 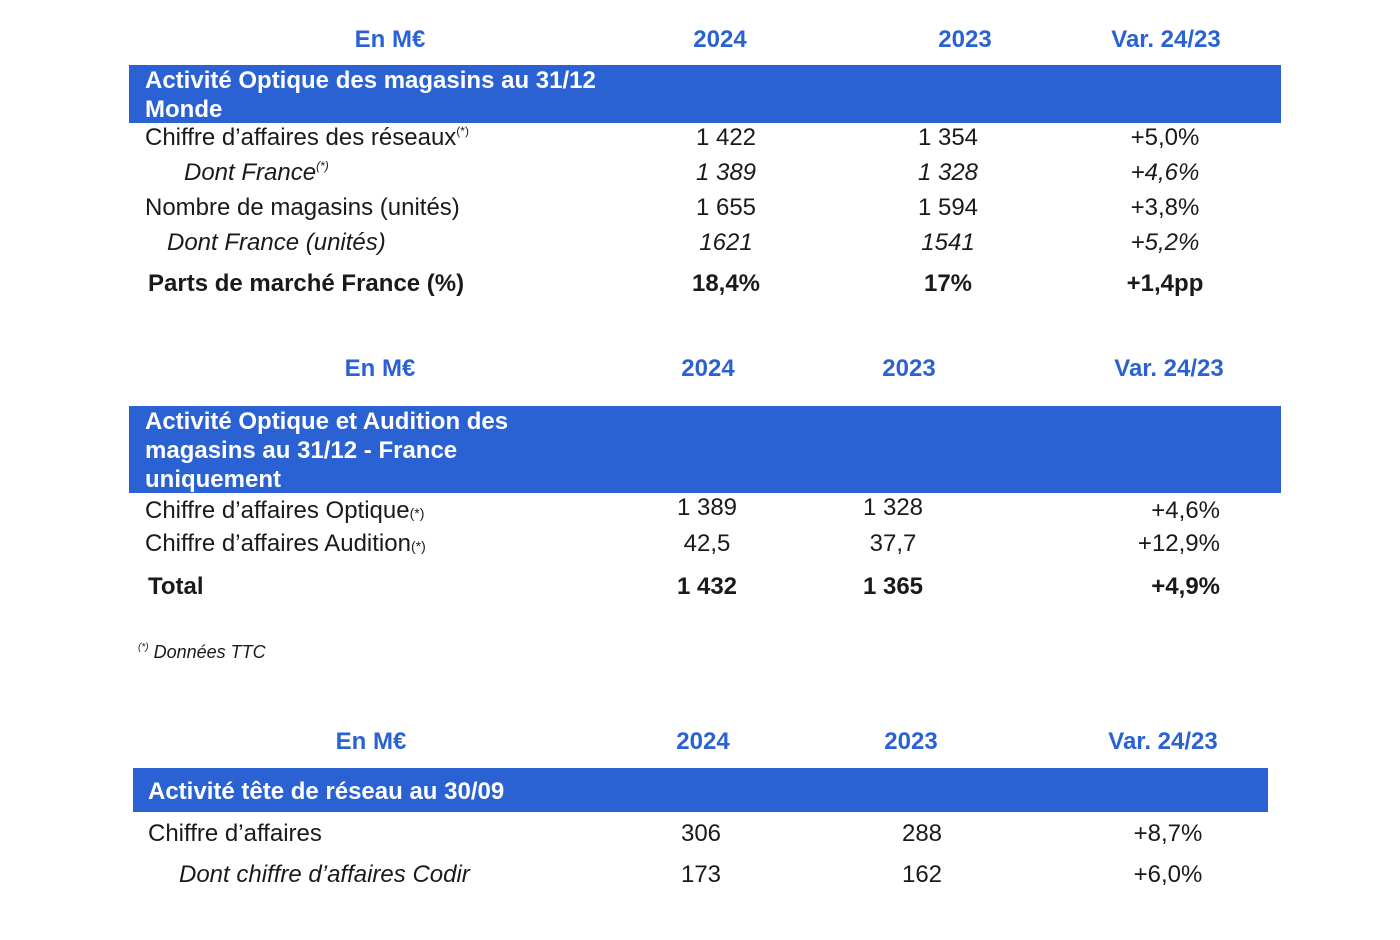 I want to click on section-title: Activité tête de réseau au 30/09, so click(x=326, y=791).